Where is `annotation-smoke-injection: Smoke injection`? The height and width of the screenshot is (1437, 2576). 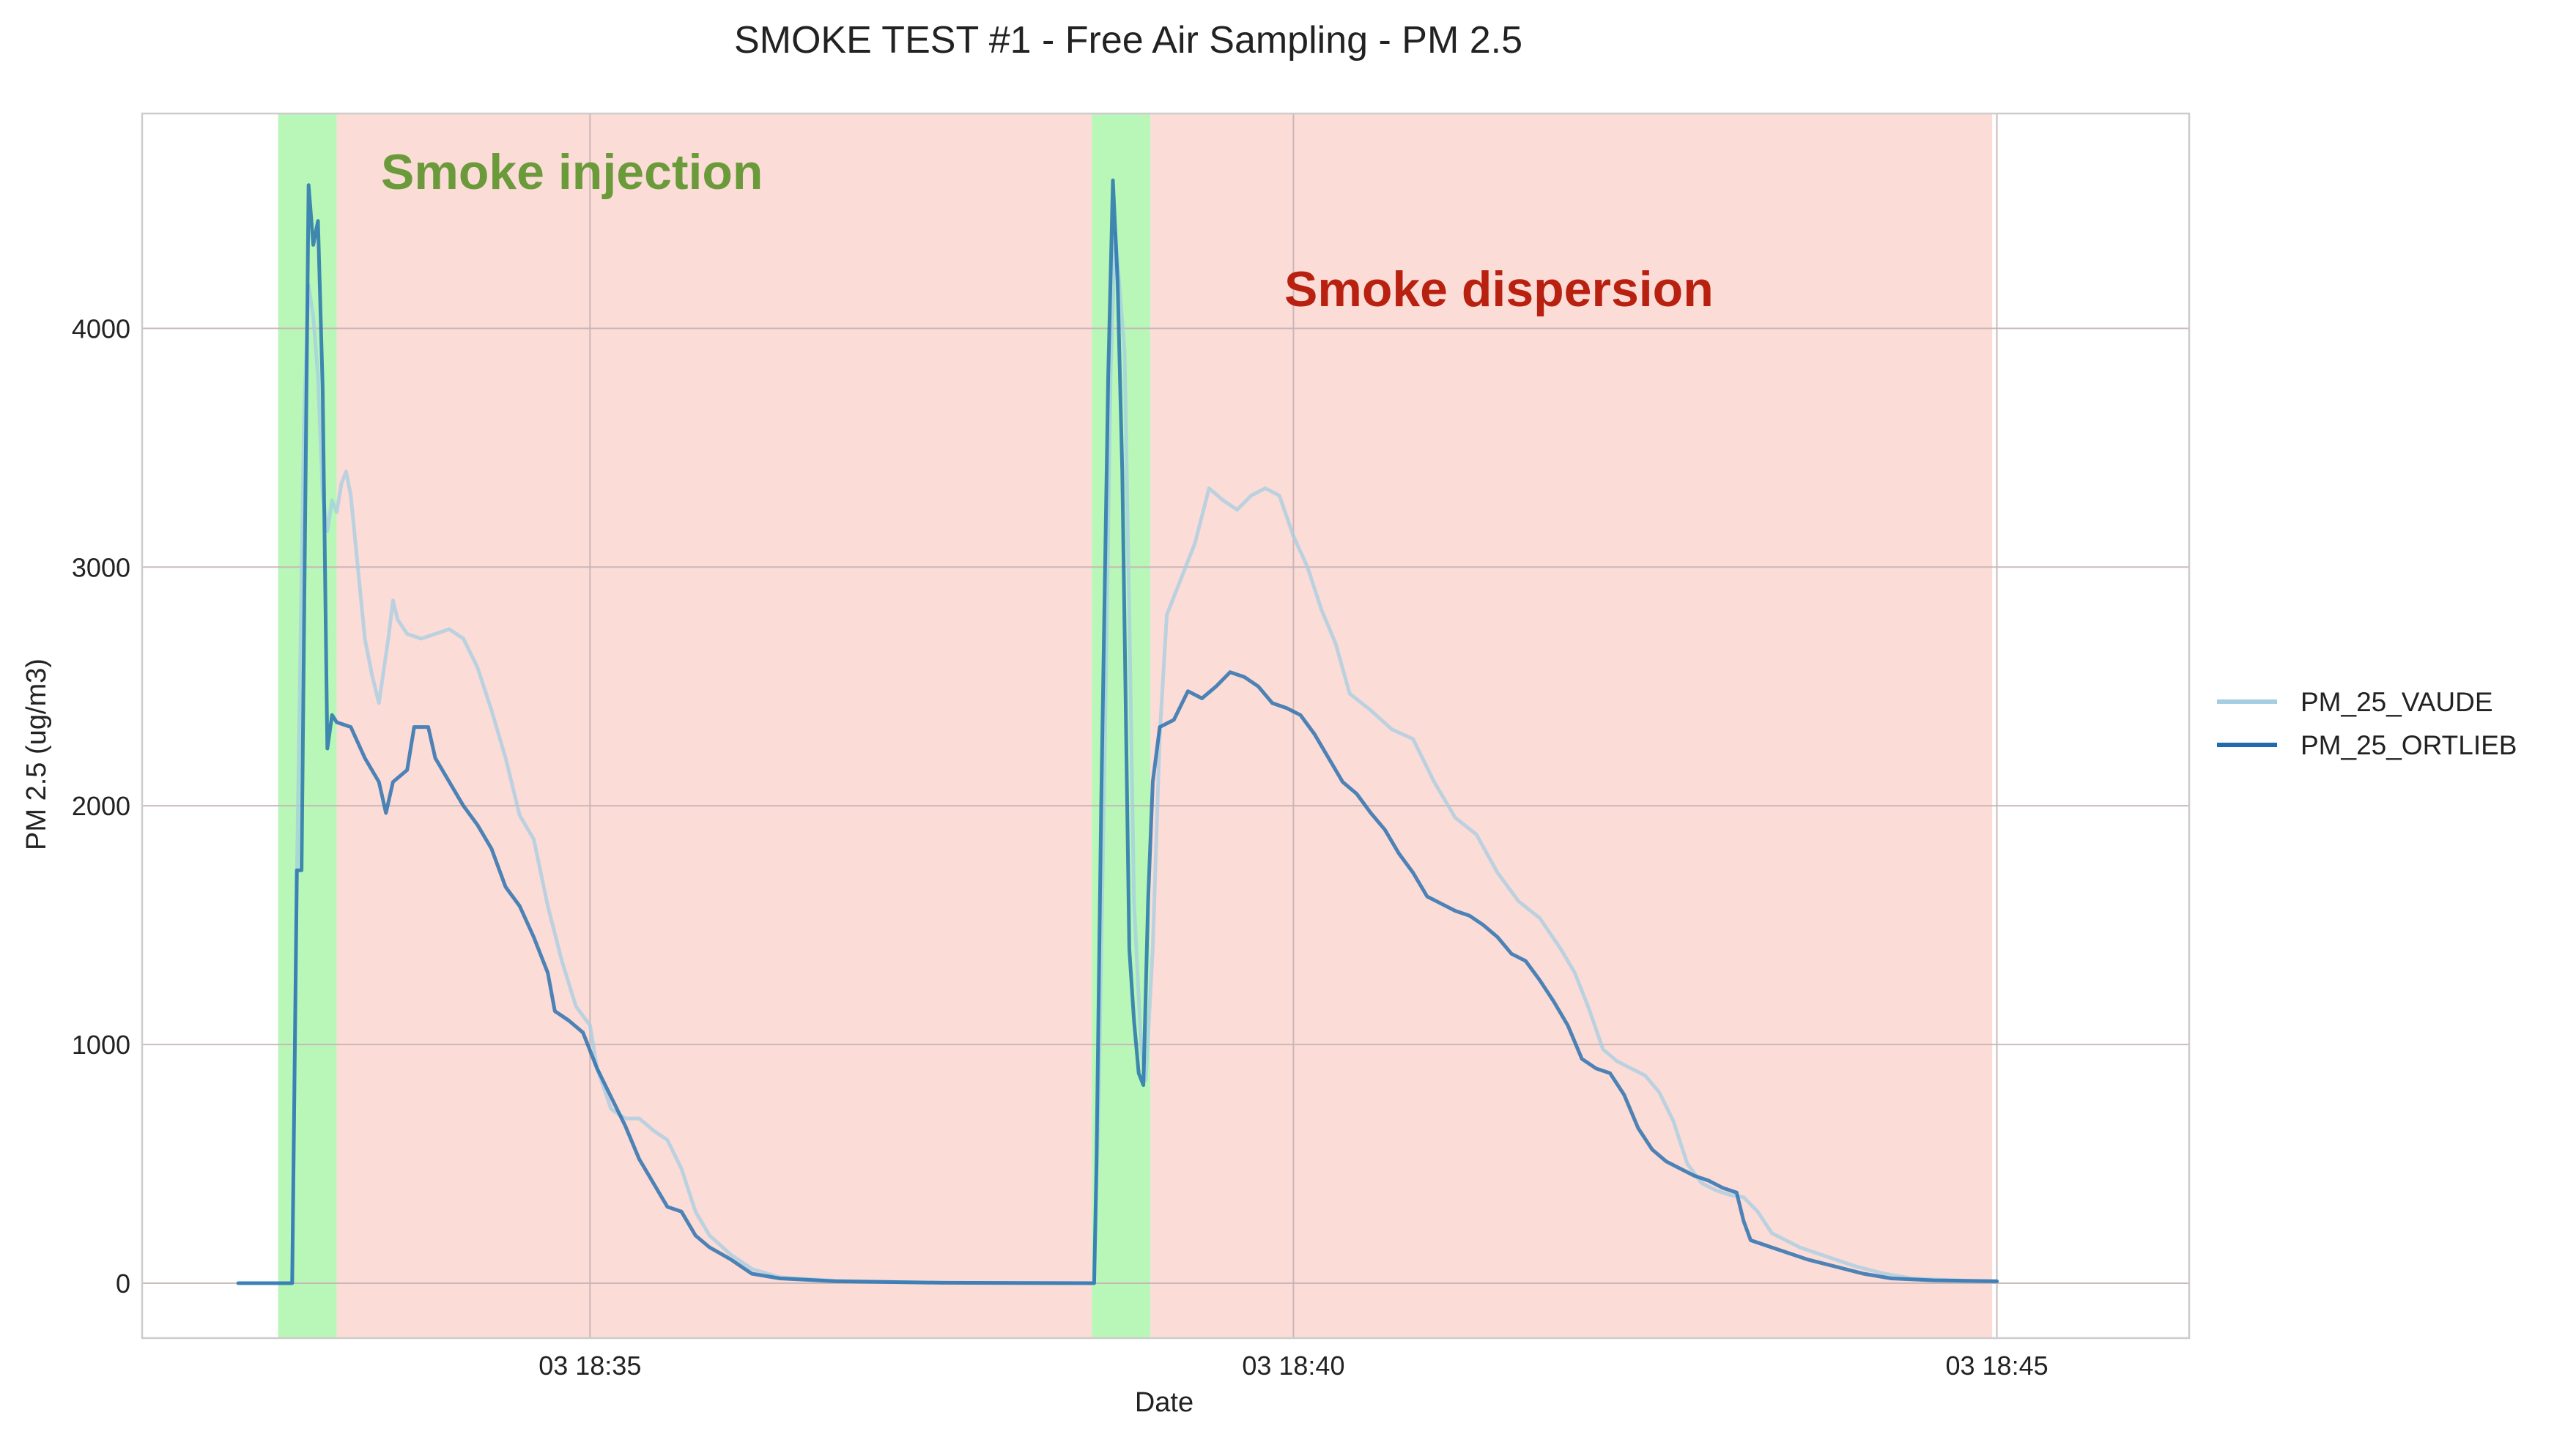
annotation-smoke-injection: Smoke injection is located at coordinates (572, 172).